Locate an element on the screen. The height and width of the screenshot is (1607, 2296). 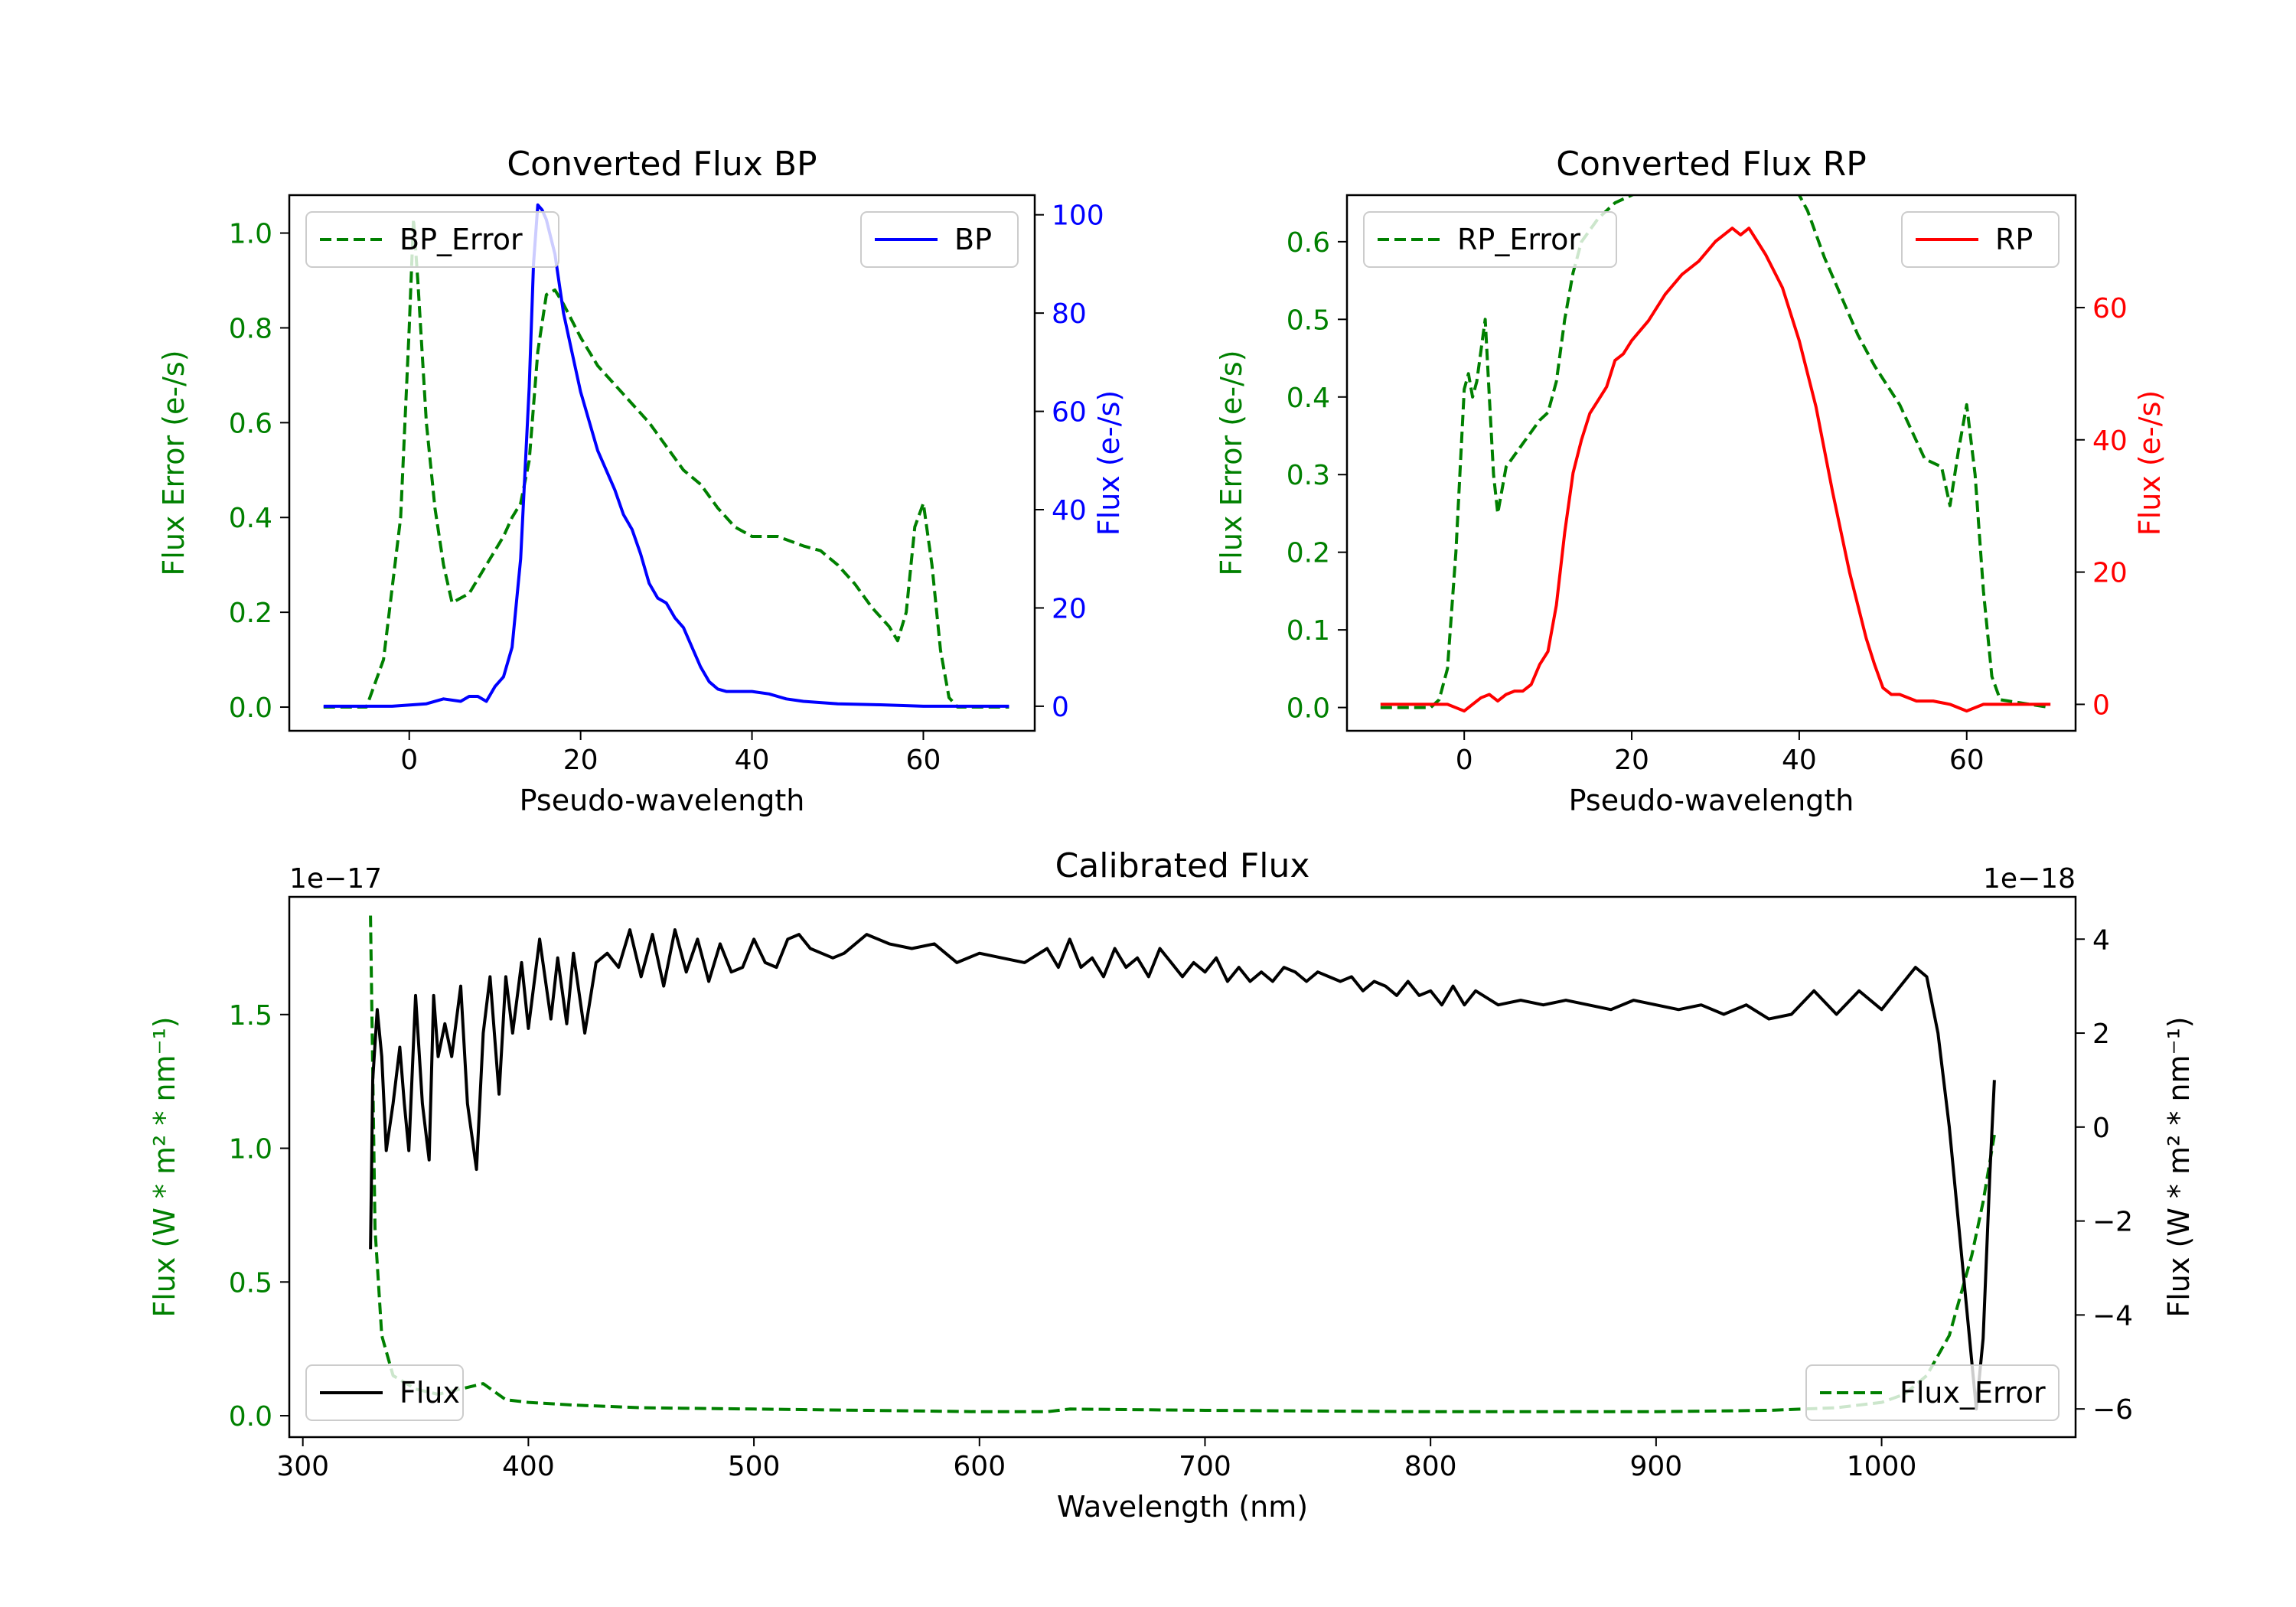
left-tick-label: 0.1 is located at coordinates (1308, 631).